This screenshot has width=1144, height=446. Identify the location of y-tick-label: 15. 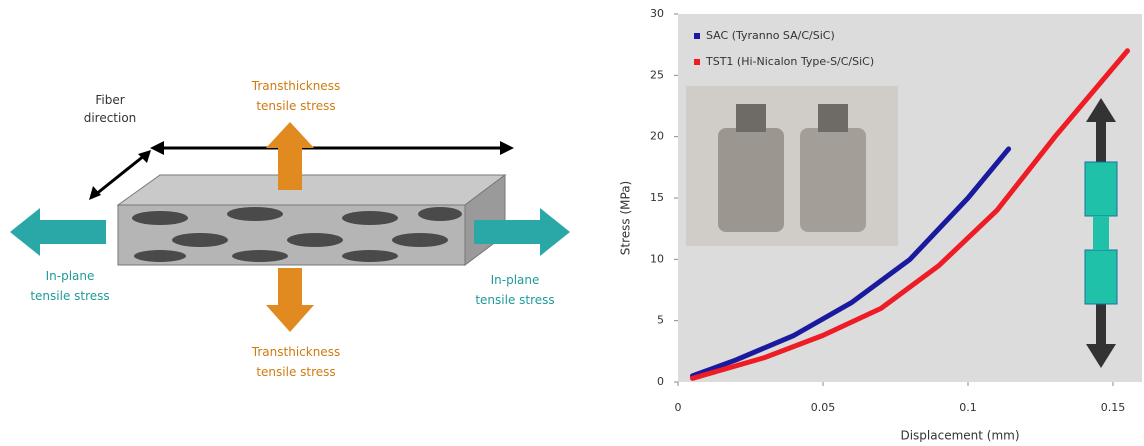
(657, 197).